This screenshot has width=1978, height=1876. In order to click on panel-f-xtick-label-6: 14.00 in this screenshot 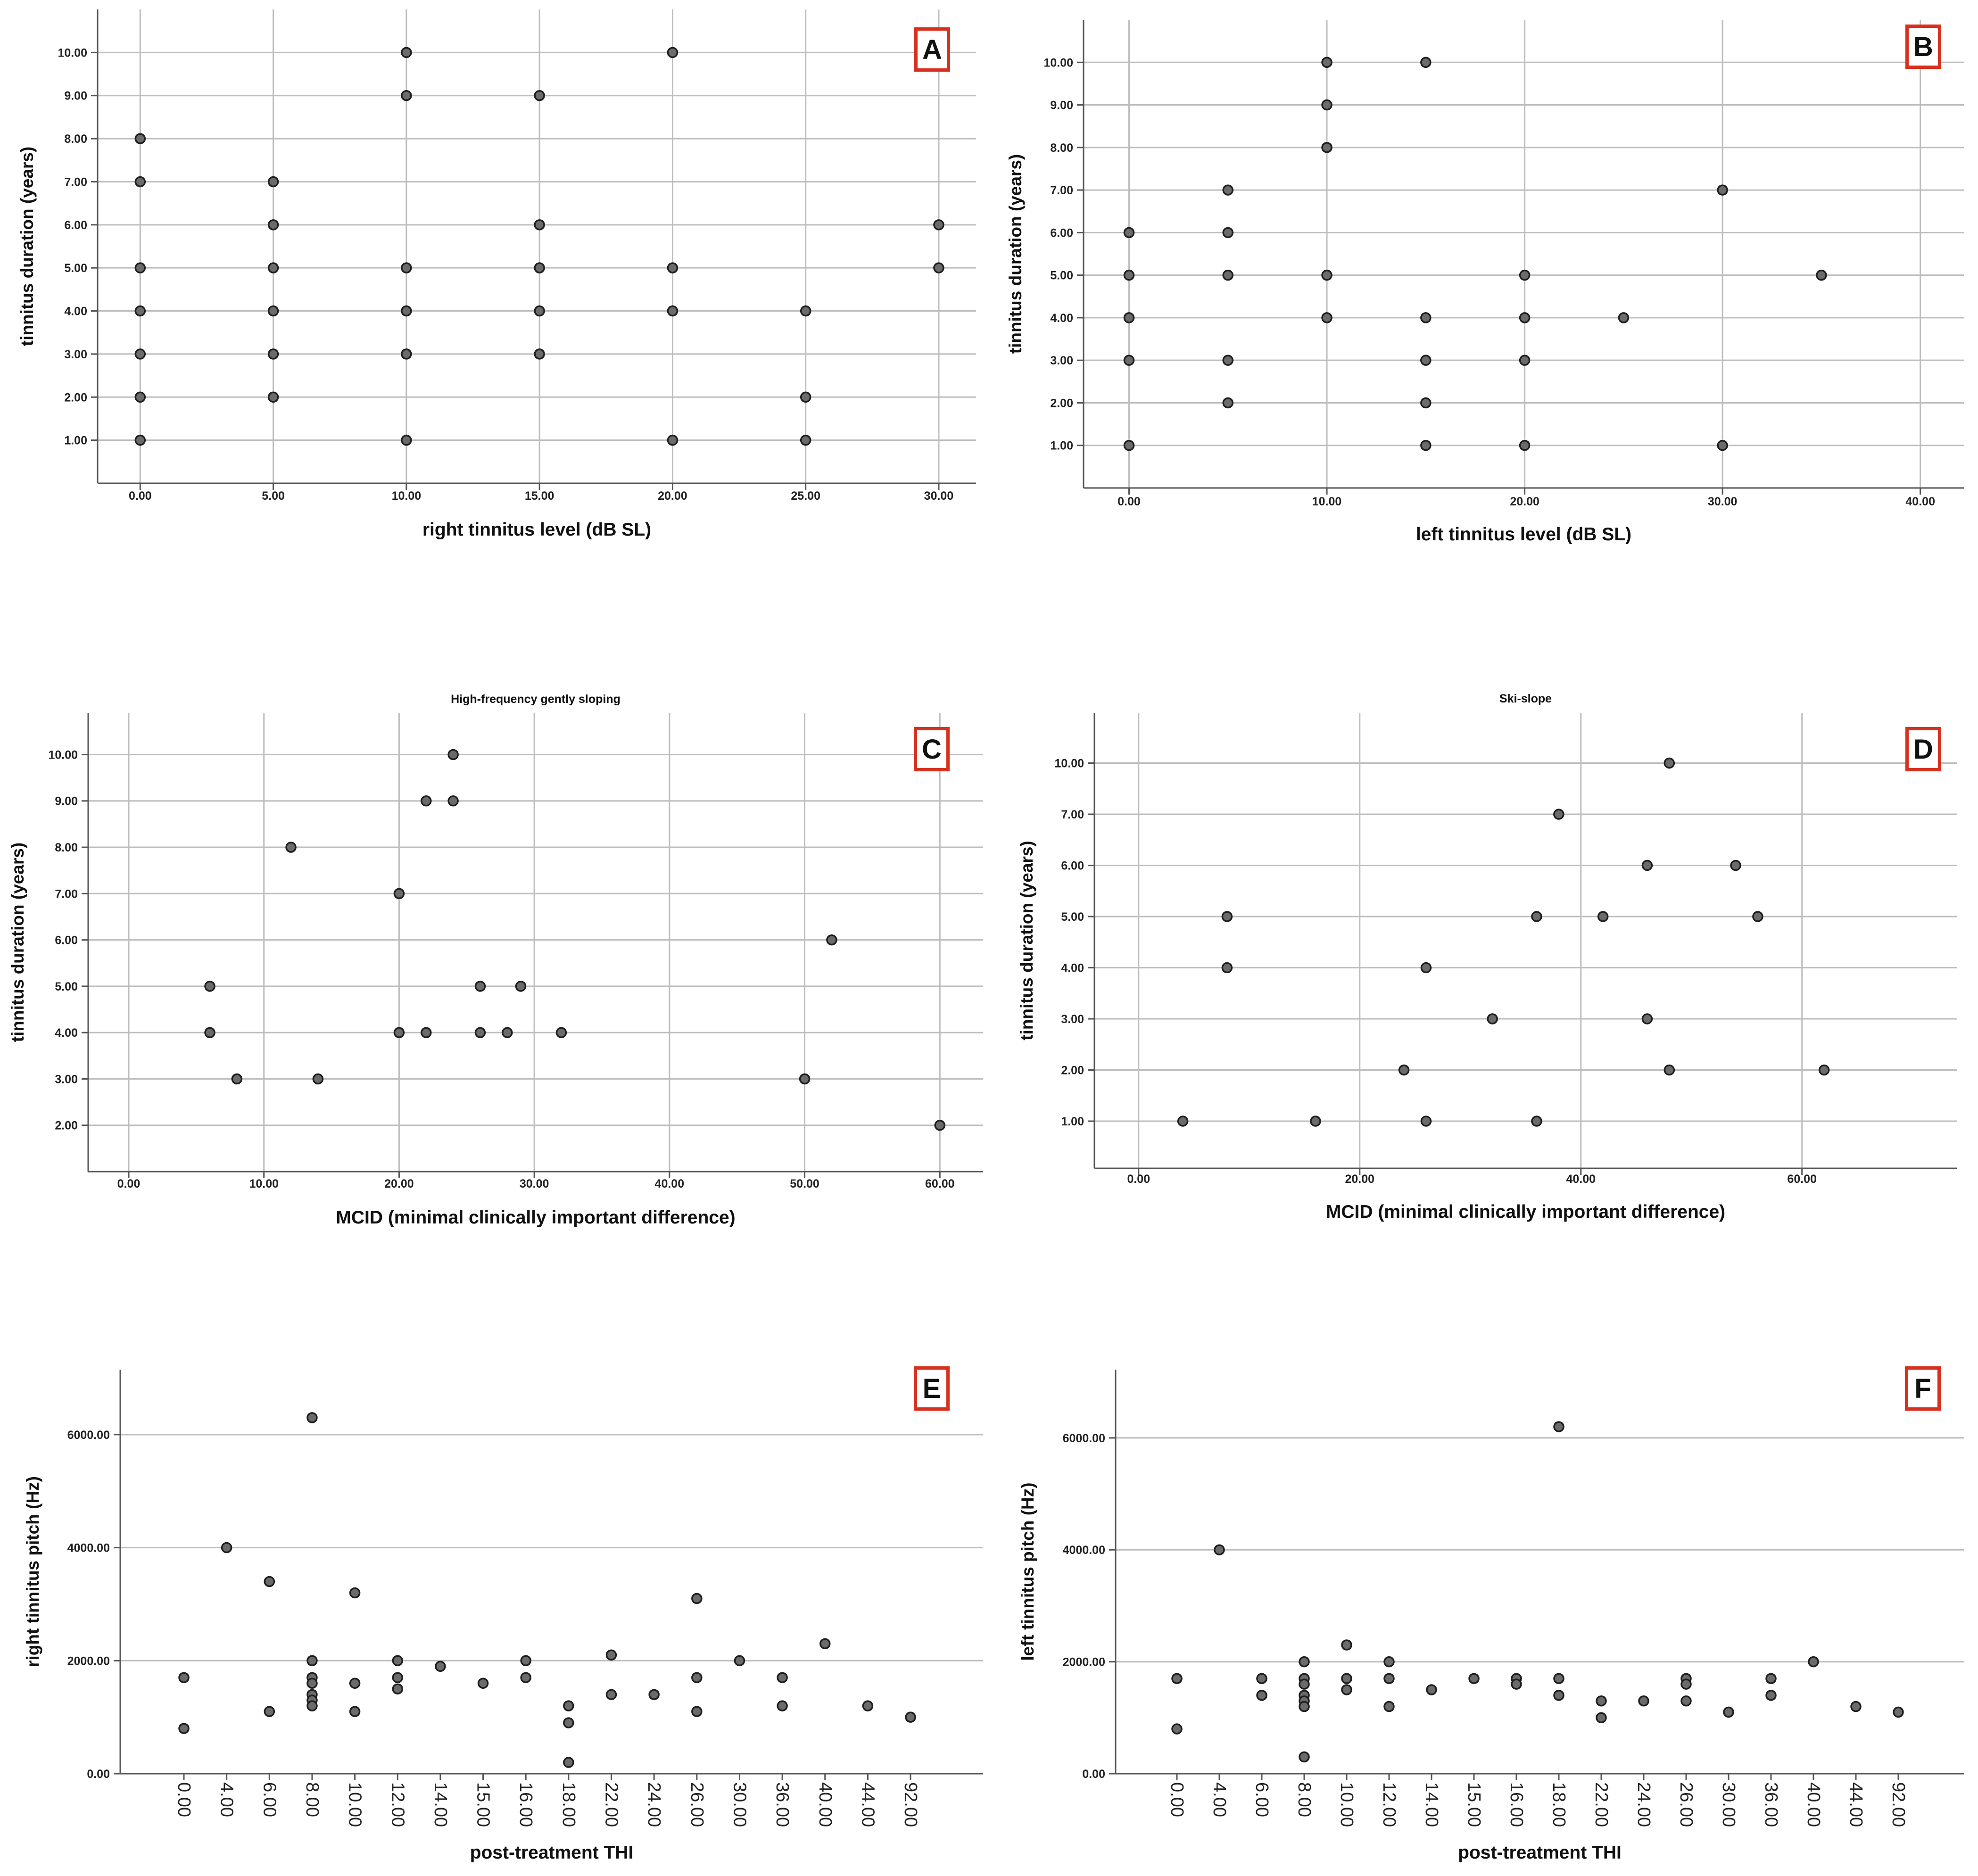, I will do `click(1431, 1804)`.